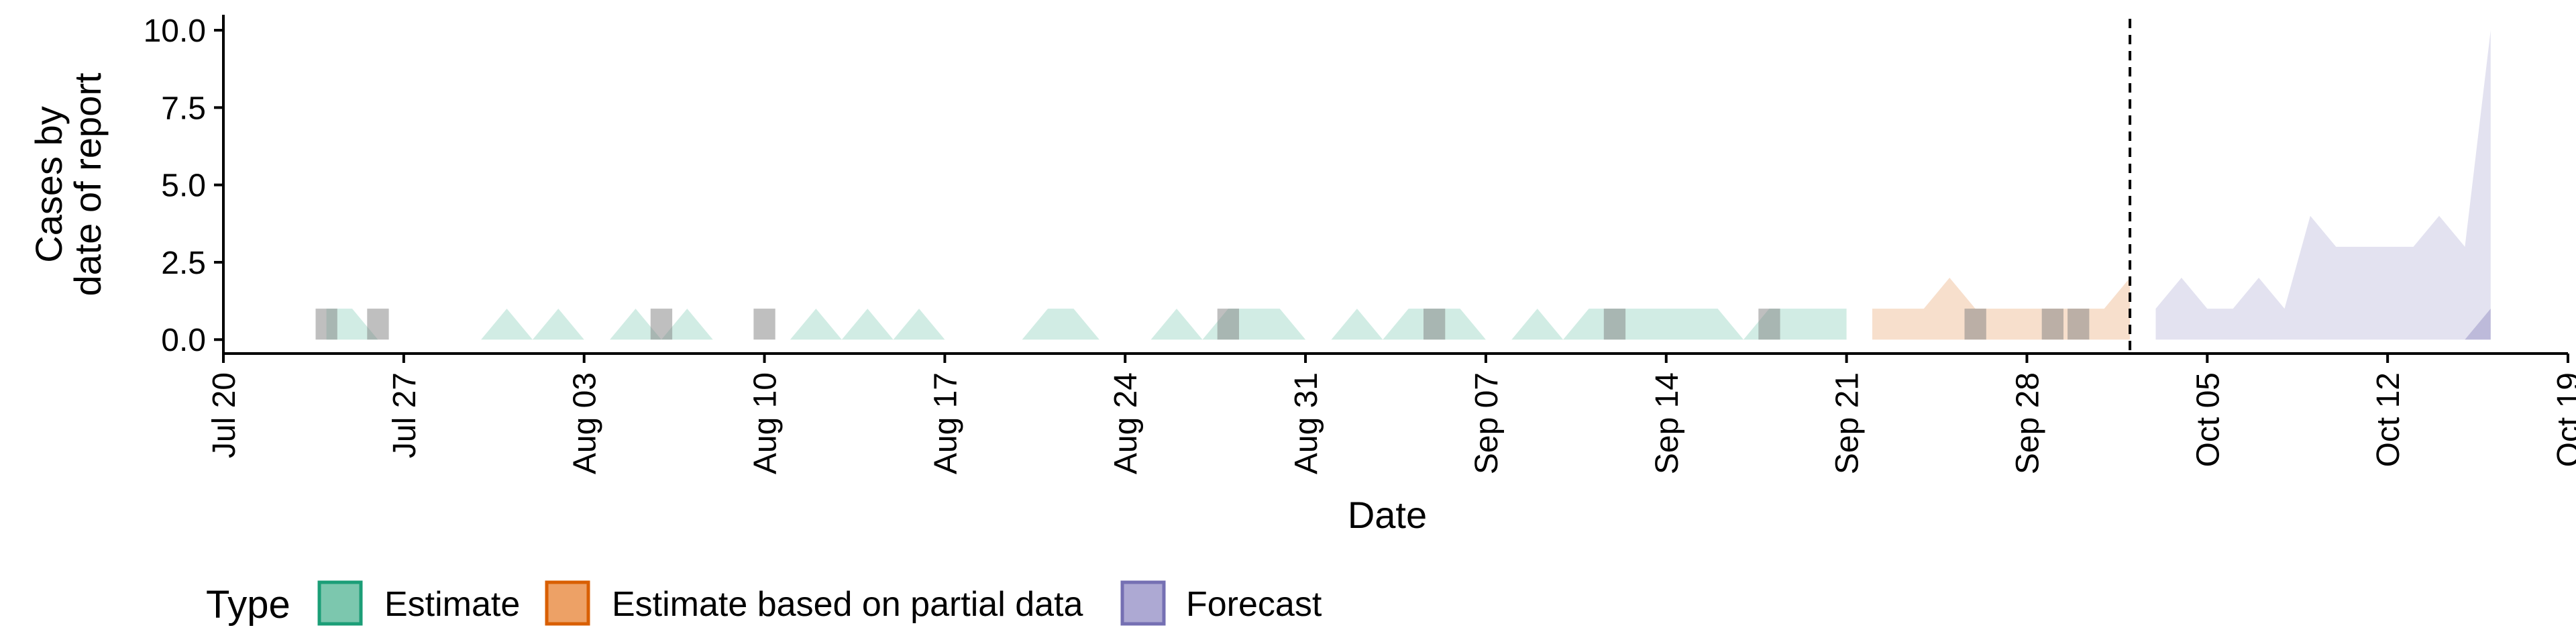  Describe the element at coordinates (1848, 423) in the screenshot. I see `x-tick-label: Sep 21` at that location.